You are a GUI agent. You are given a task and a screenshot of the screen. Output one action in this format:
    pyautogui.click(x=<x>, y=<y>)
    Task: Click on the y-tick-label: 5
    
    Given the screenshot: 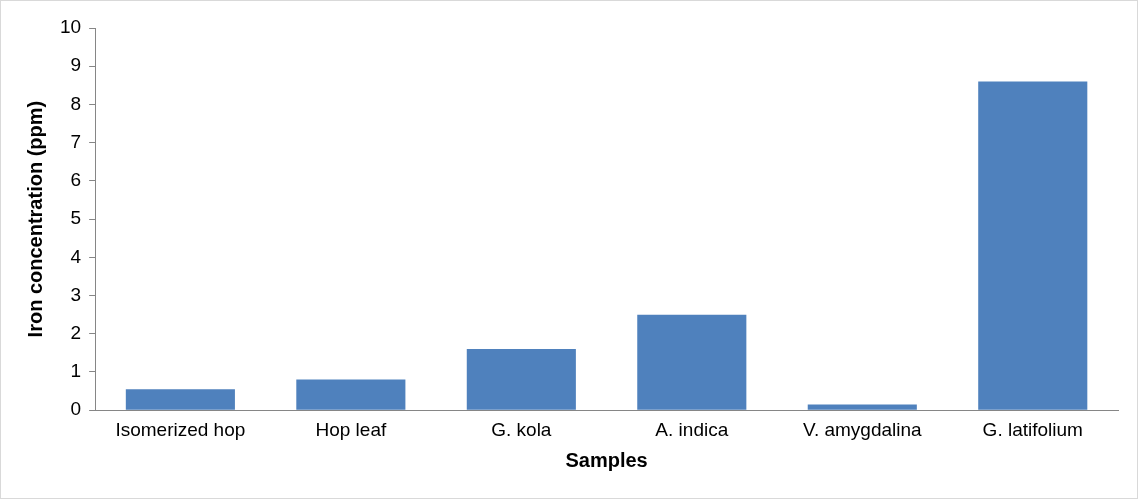 What is the action you would take?
    pyautogui.click(x=76, y=218)
    